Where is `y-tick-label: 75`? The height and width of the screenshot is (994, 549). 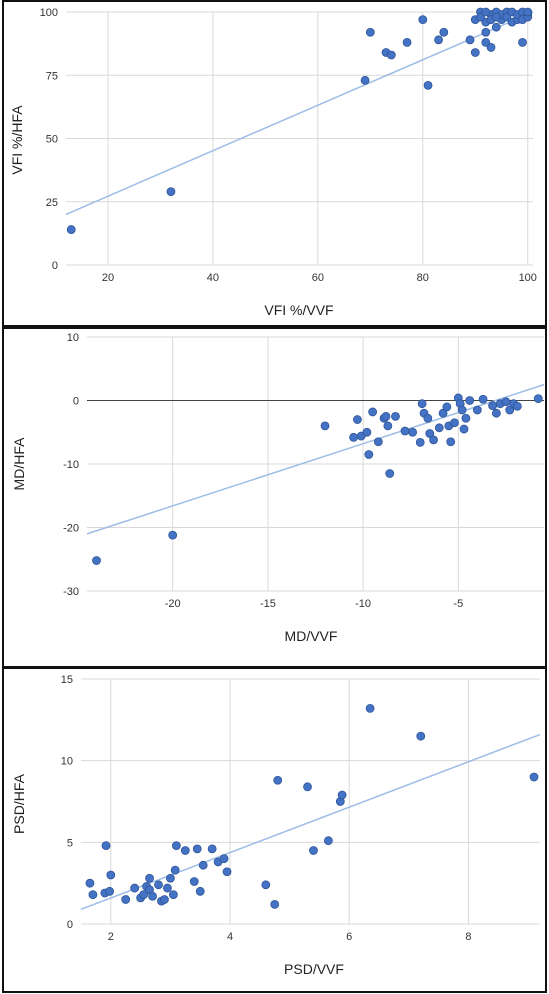 y-tick-label: 75 is located at coordinates (52, 76).